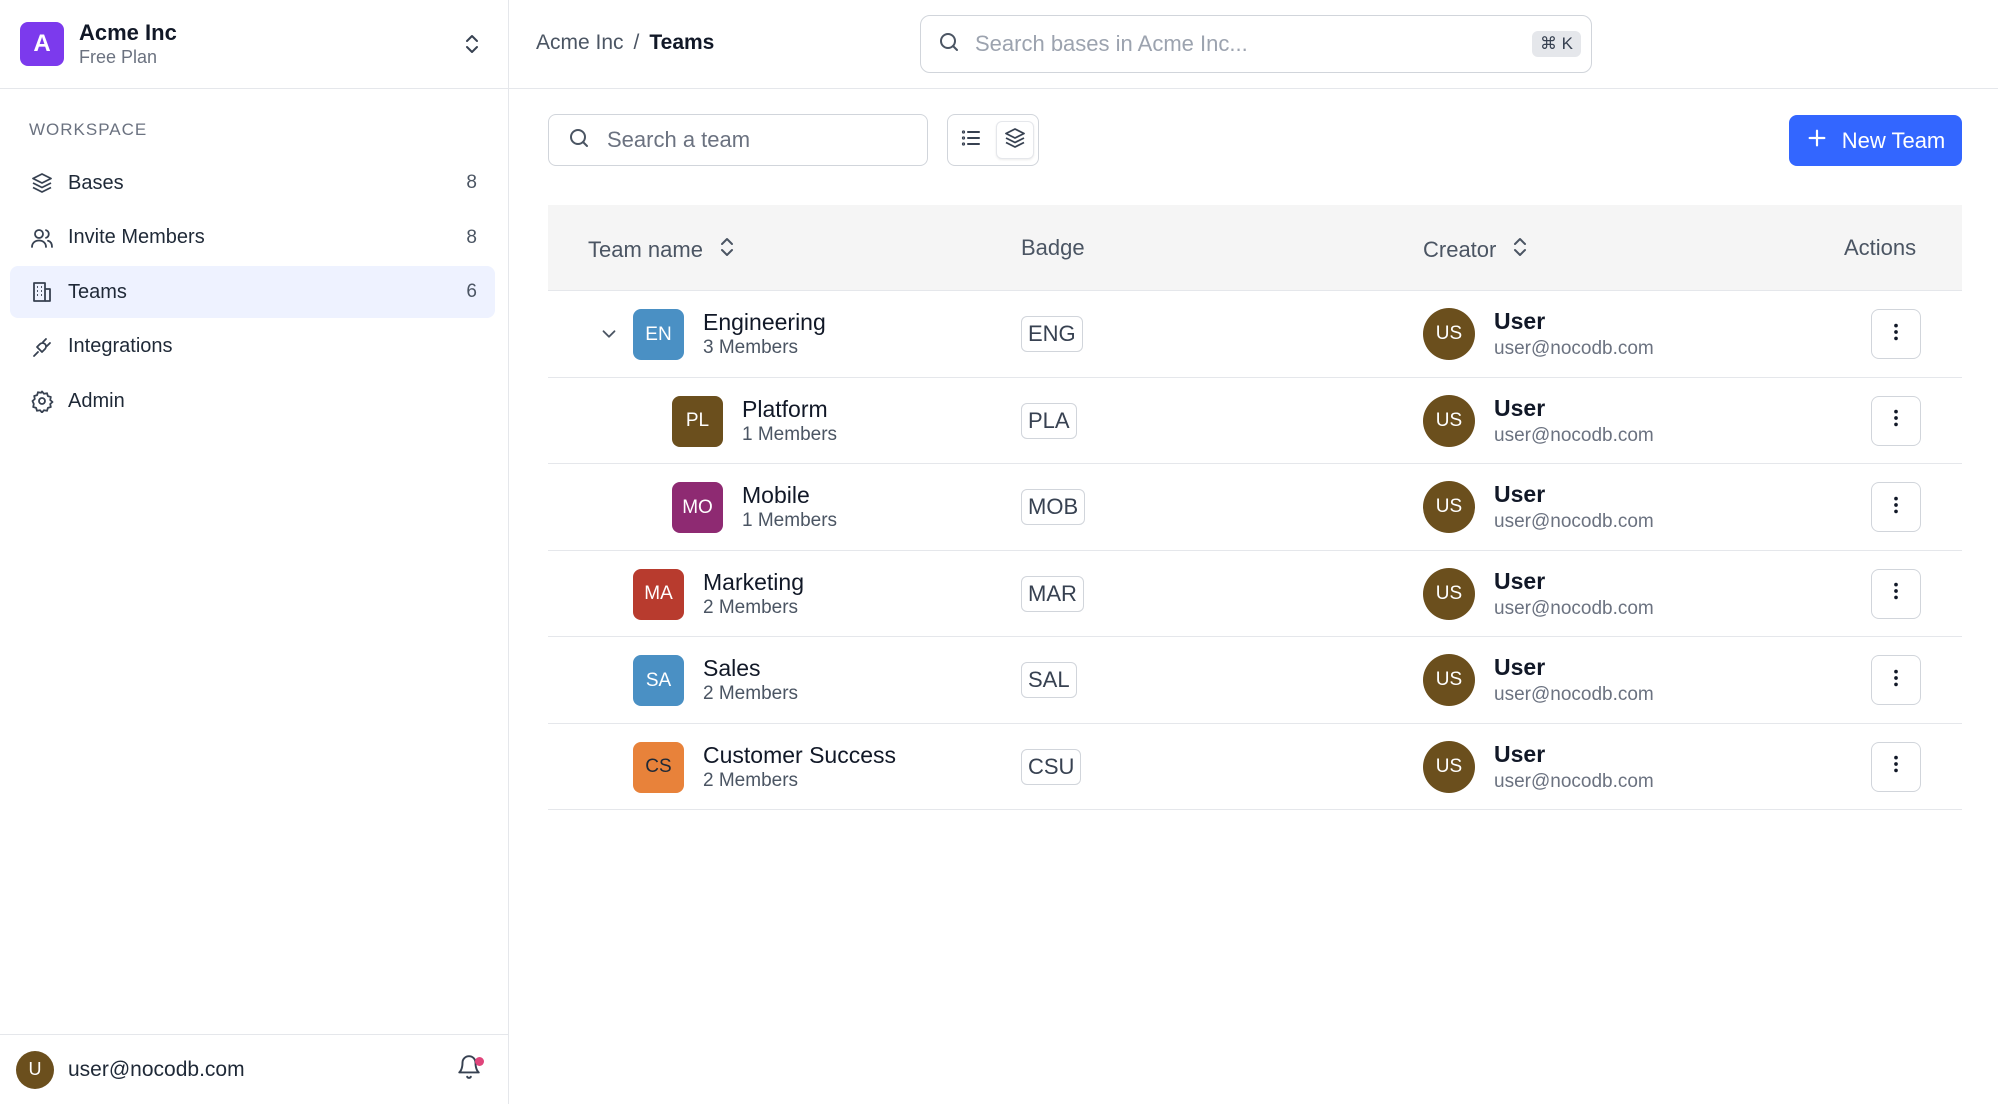 The width and height of the screenshot is (1998, 1104). What do you see at coordinates (776, 495) in the screenshot?
I see `team-name: Mobile` at bounding box center [776, 495].